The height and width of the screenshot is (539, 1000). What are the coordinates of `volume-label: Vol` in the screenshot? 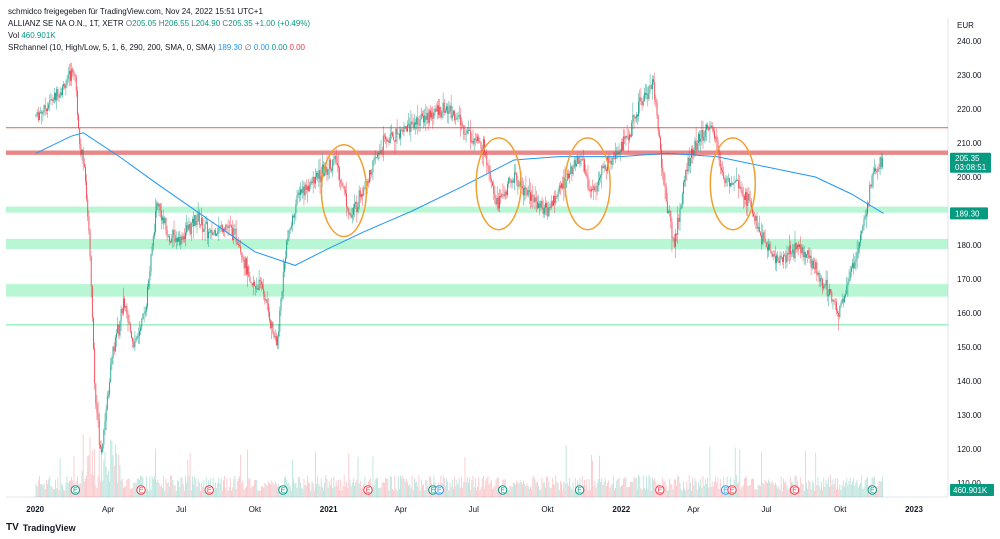 It's located at (14, 35).